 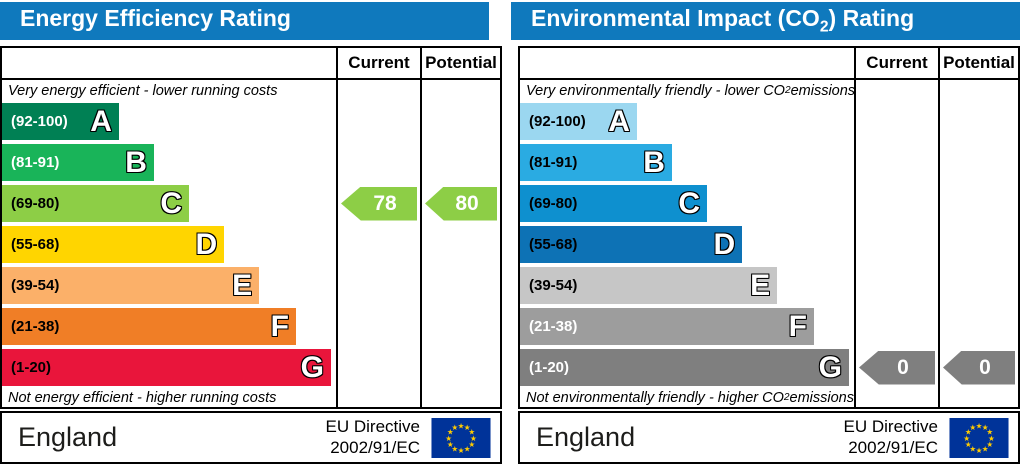 I want to click on current-rating-arrow: 0, so click(x=897, y=367).